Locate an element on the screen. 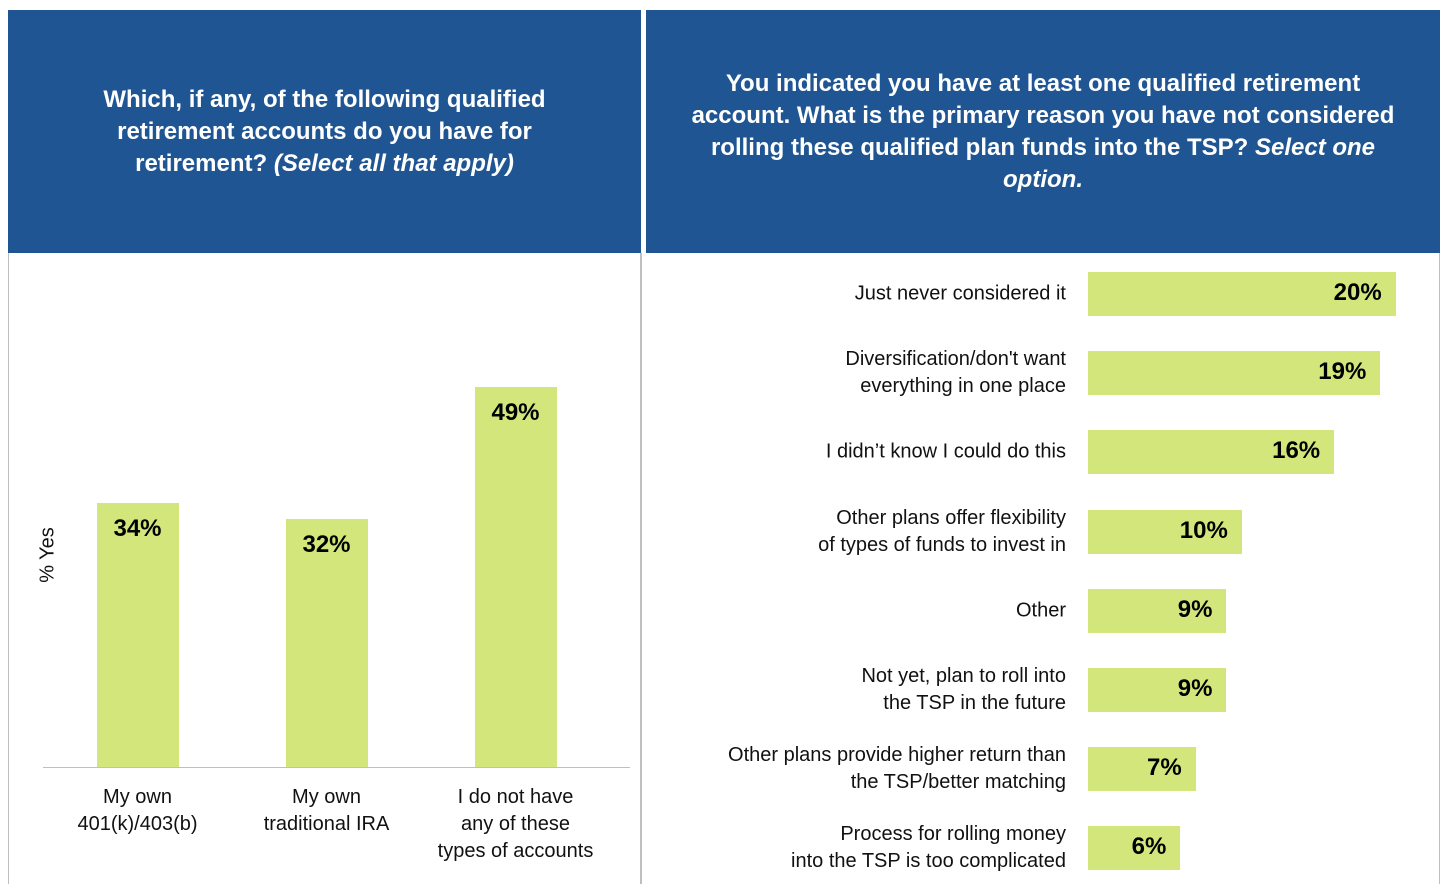 The height and width of the screenshot is (884, 1448). x-axis-line is located at coordinates (336, 767).